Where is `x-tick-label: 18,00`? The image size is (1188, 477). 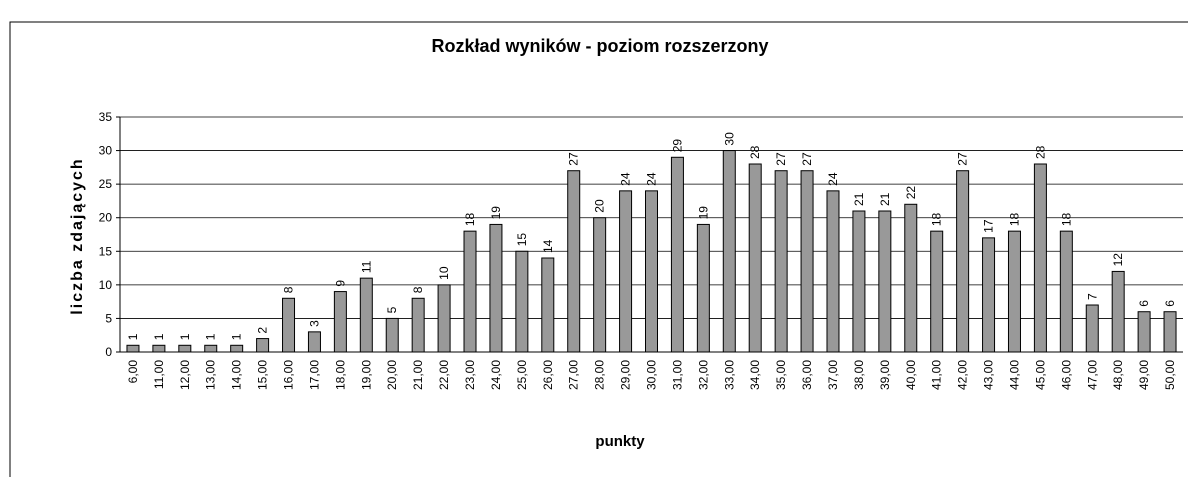
x-tick-label: 18,00 is located at coordinates (340, 375).